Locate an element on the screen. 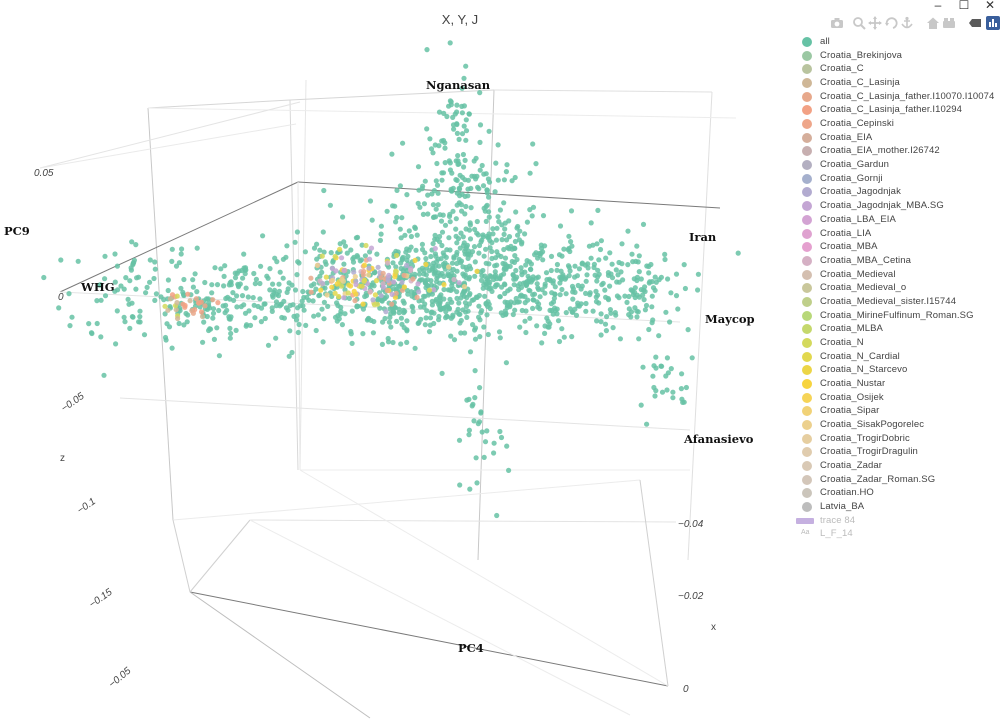 Image resolution: width=1000 pixels, height=720 pixels. turntable-icon is located at coordinates (907, 23).